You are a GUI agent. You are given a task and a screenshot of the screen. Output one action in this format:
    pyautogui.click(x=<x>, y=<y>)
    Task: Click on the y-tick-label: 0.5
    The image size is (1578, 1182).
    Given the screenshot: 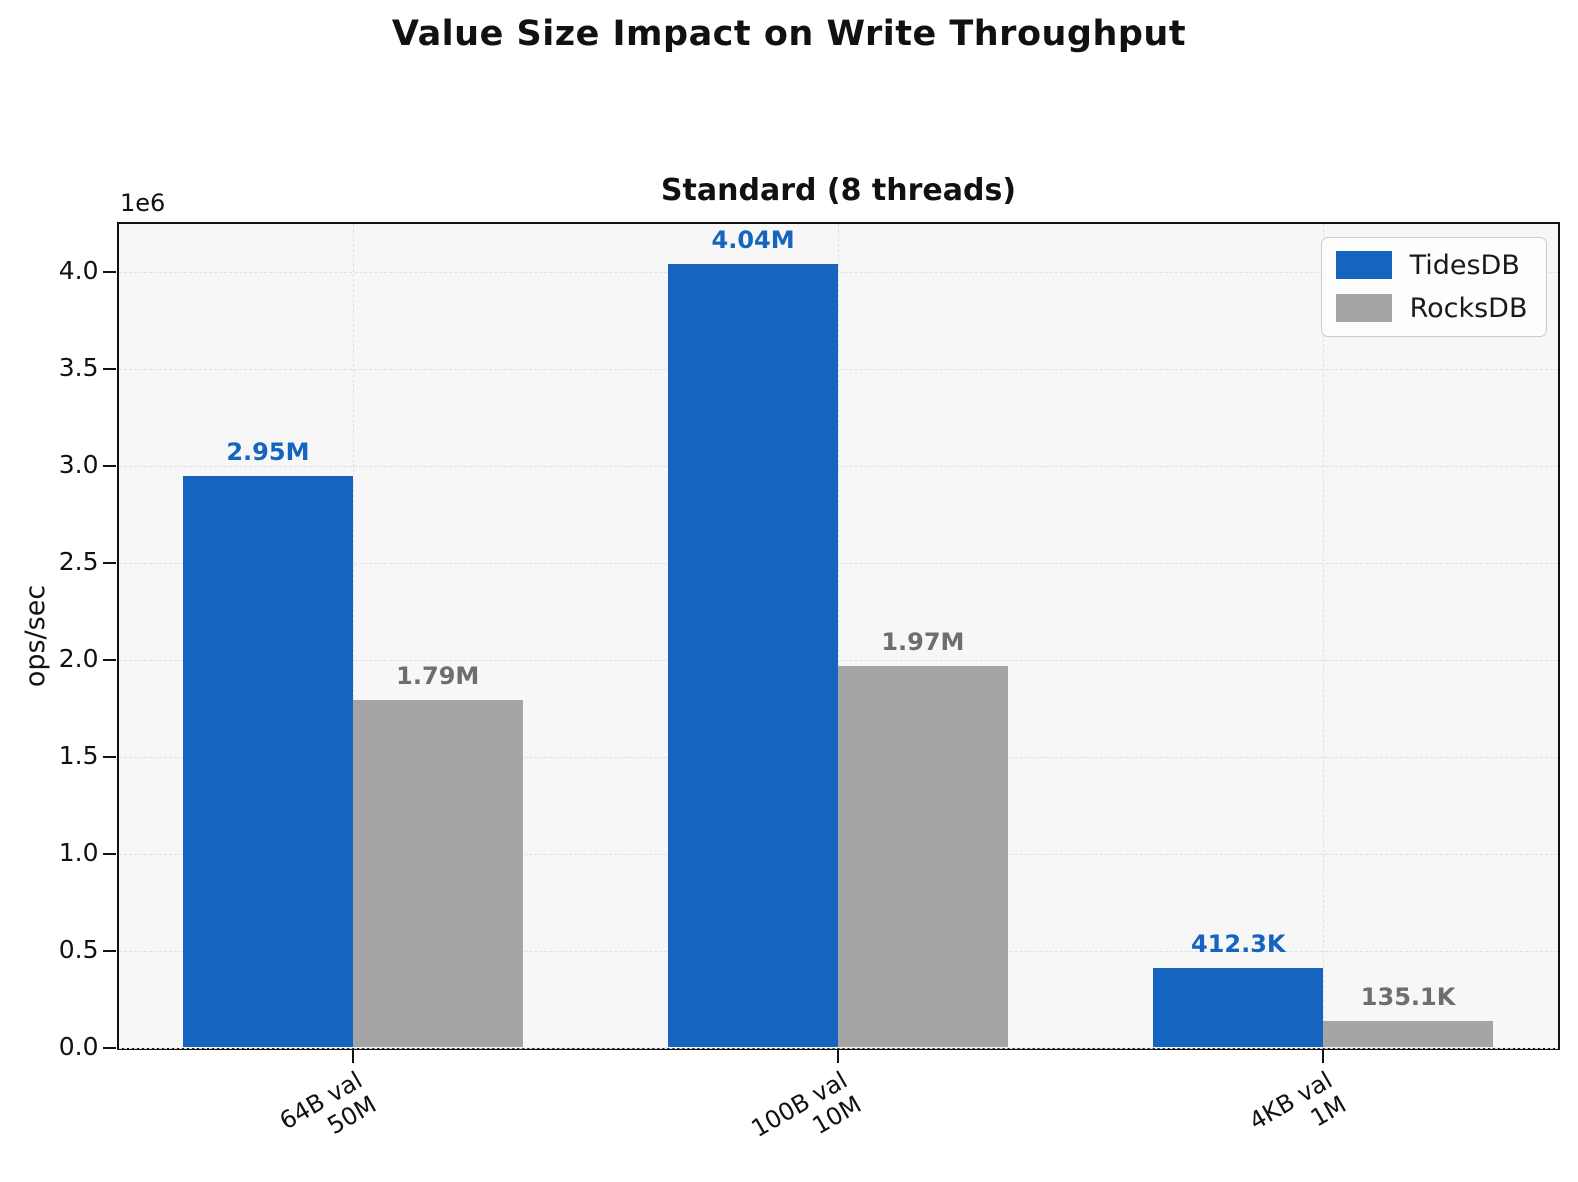 What is the action you would take?
    pyautogui.click(x=78, y=949)
    